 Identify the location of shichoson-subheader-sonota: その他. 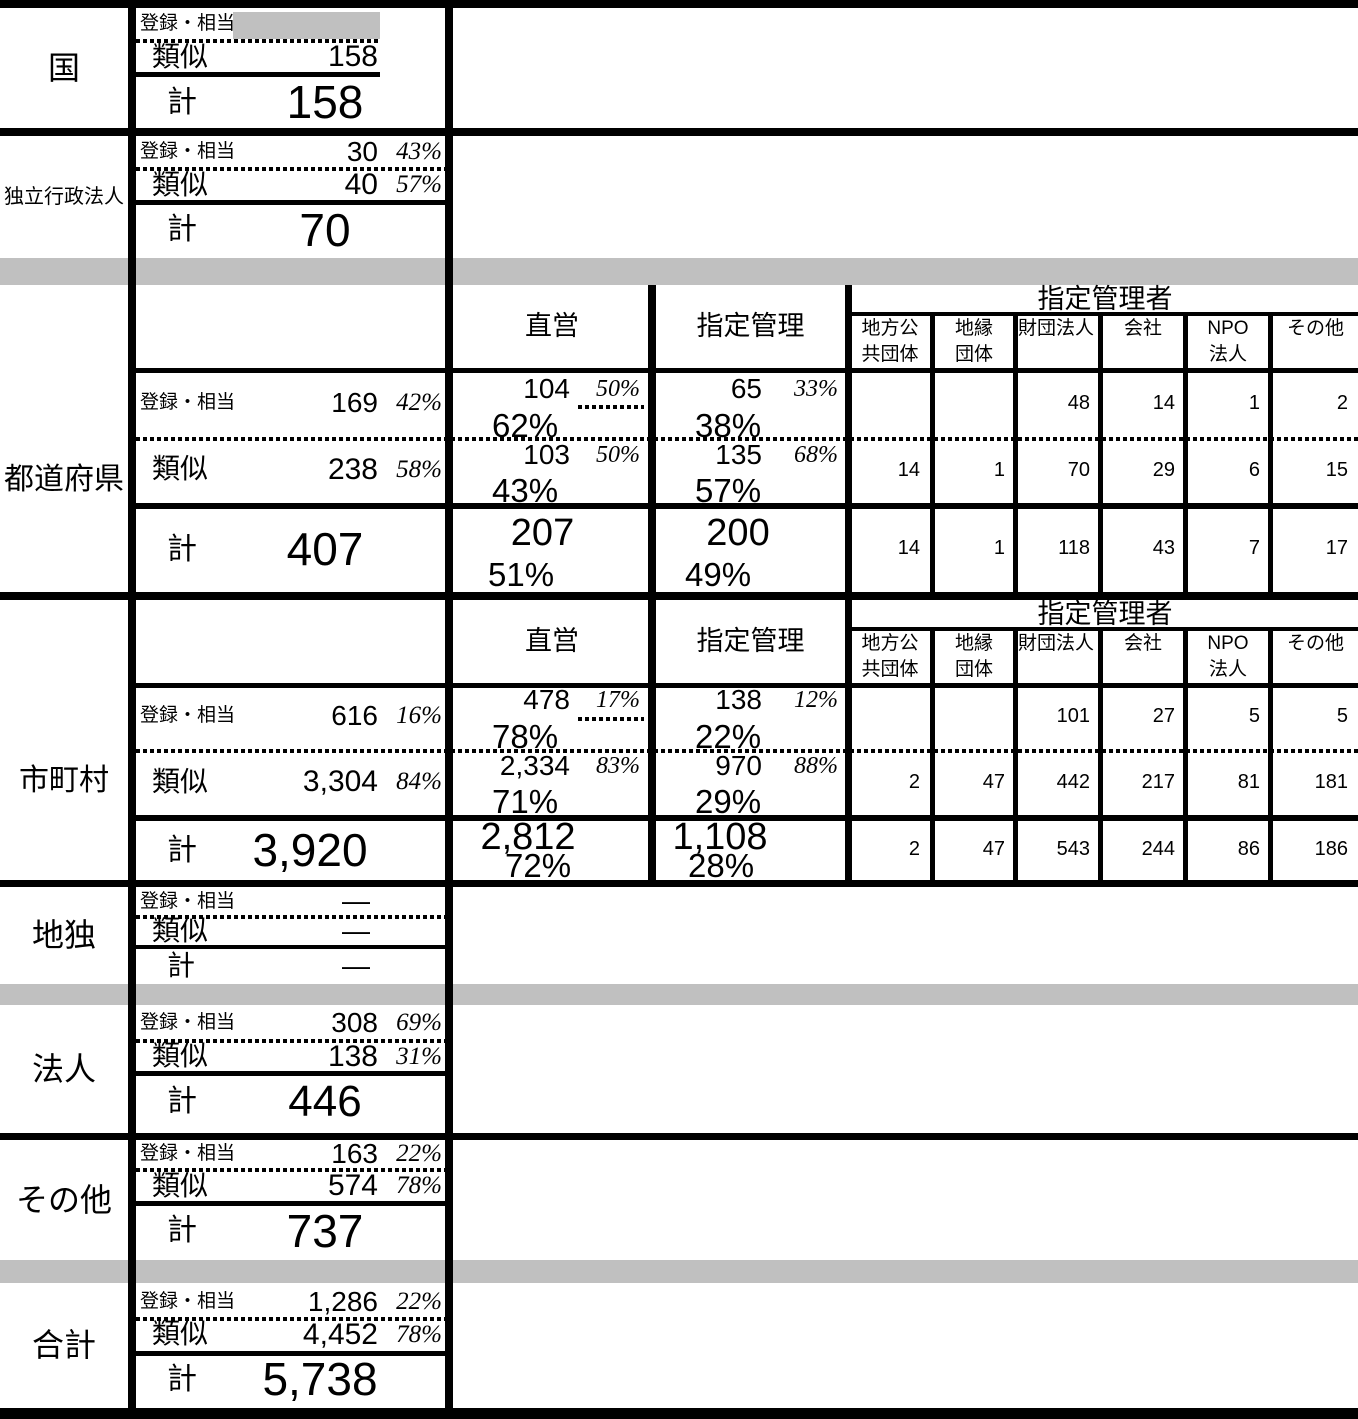
(1315, 643).